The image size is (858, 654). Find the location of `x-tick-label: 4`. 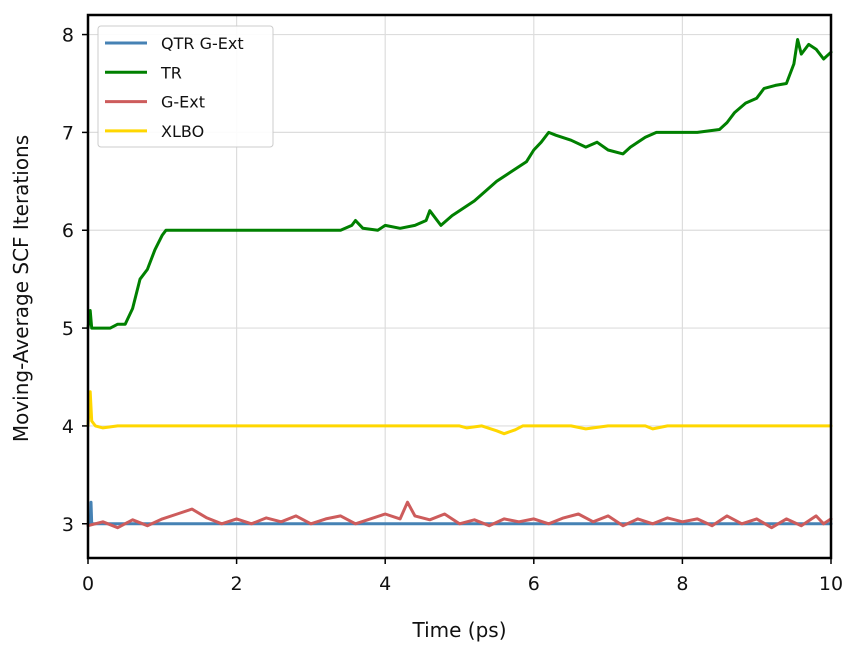

x-tick-label: 4 is located at coordinates (385, 584).